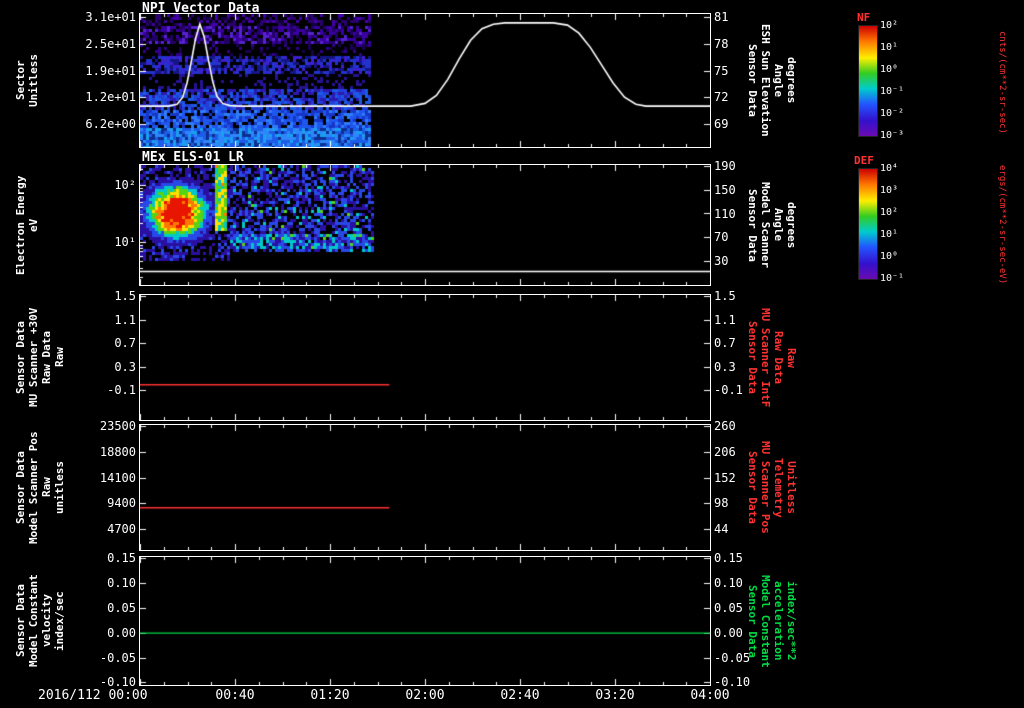  I want to click on panel-model-scanner-pos-left-title: Sensor Data Model Scanner Pos Raw unitless, so click(40, 487).